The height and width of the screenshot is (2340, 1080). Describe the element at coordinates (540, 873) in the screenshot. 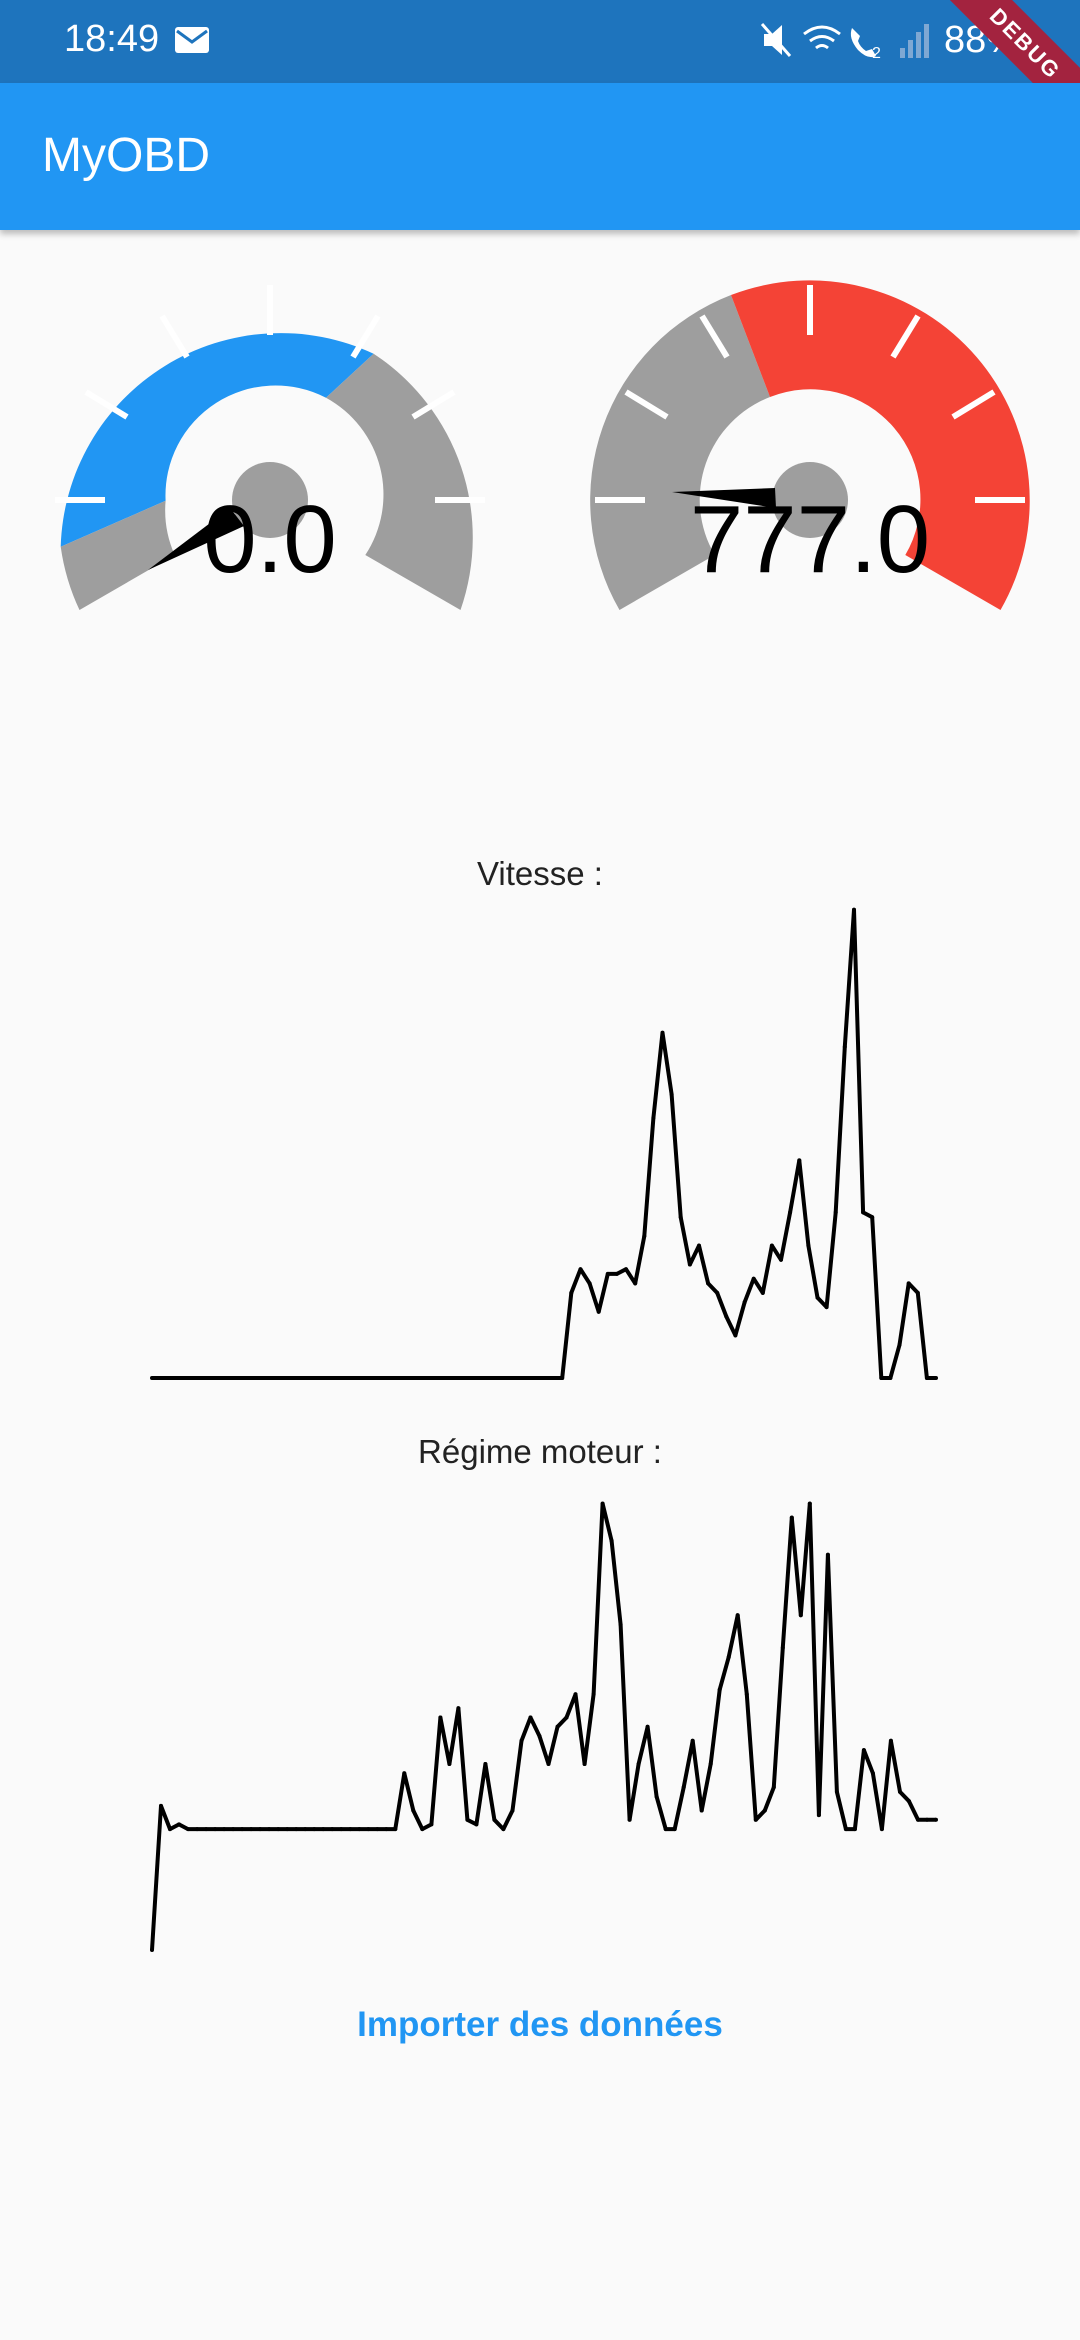

I see `speed-chart-title: Vitesse :` at that location.